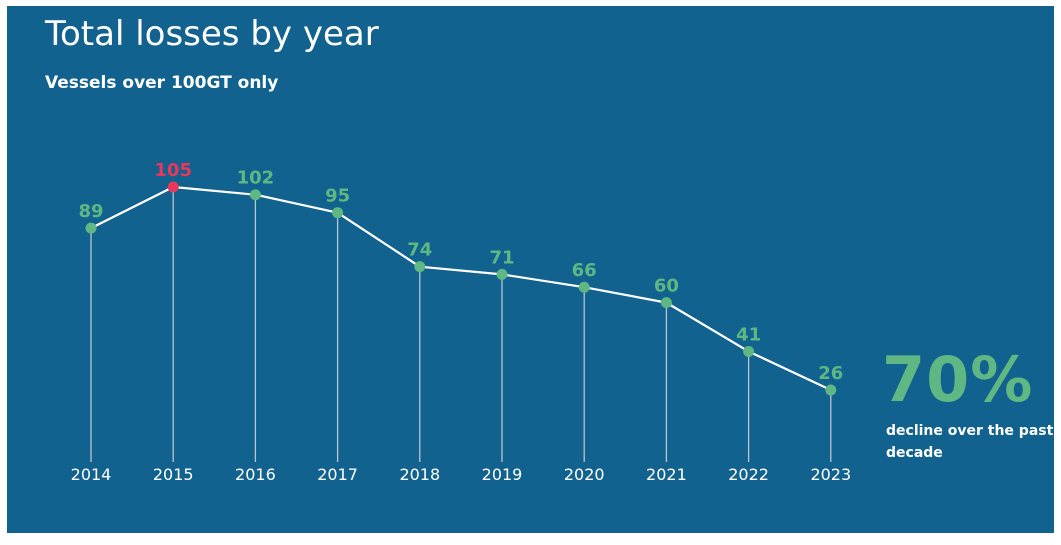 The height and width of the screenshot is (545, 1061). What do you see at coordinates (173, 170) in the screenshot?
I see `data-label-2015: 105` at bounding box center [173, 170].